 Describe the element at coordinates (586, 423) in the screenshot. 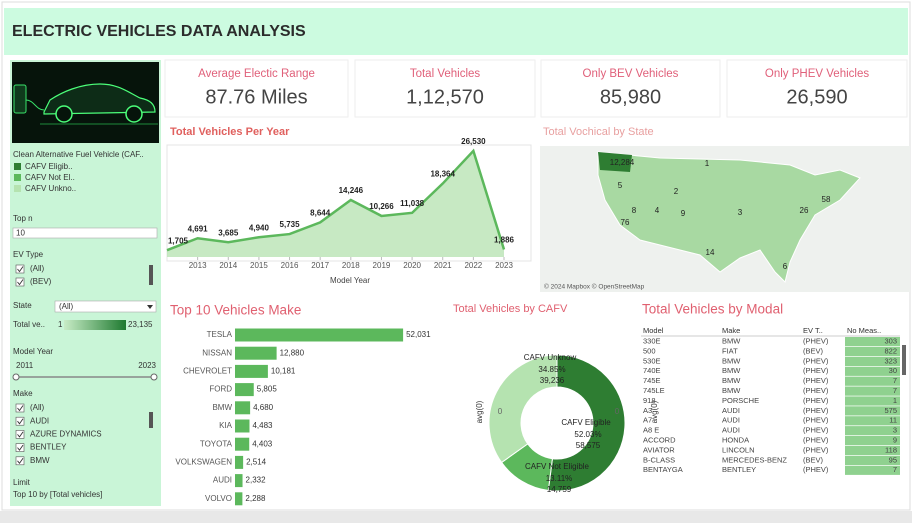

I see `donut-slice` at that location.